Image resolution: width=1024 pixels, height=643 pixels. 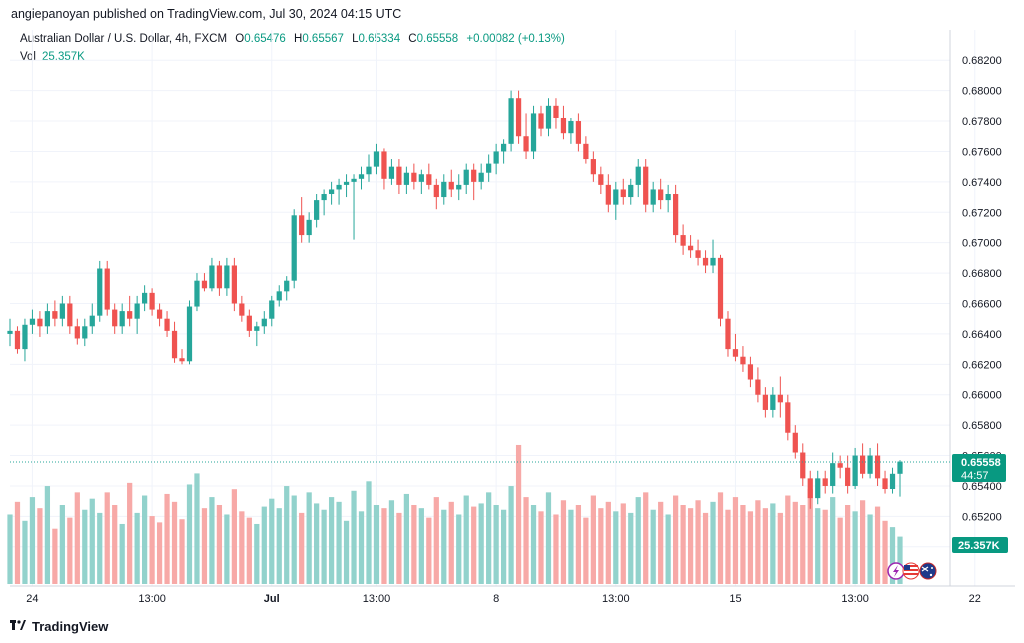 I want to click on us-flag-icon, so click(x=911, y=571).